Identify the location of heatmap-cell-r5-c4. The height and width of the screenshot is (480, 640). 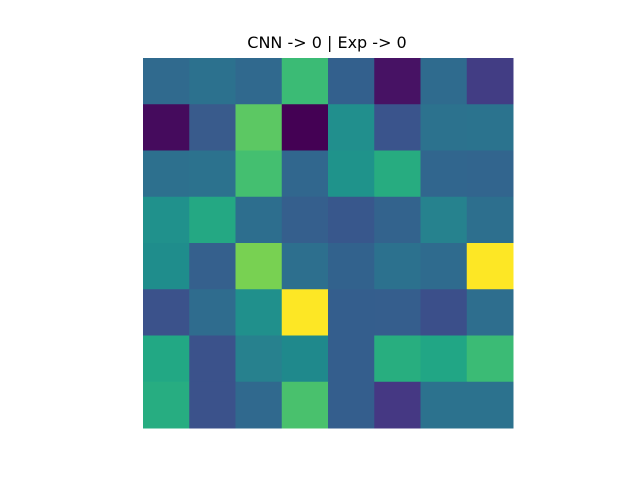
(351, 312).